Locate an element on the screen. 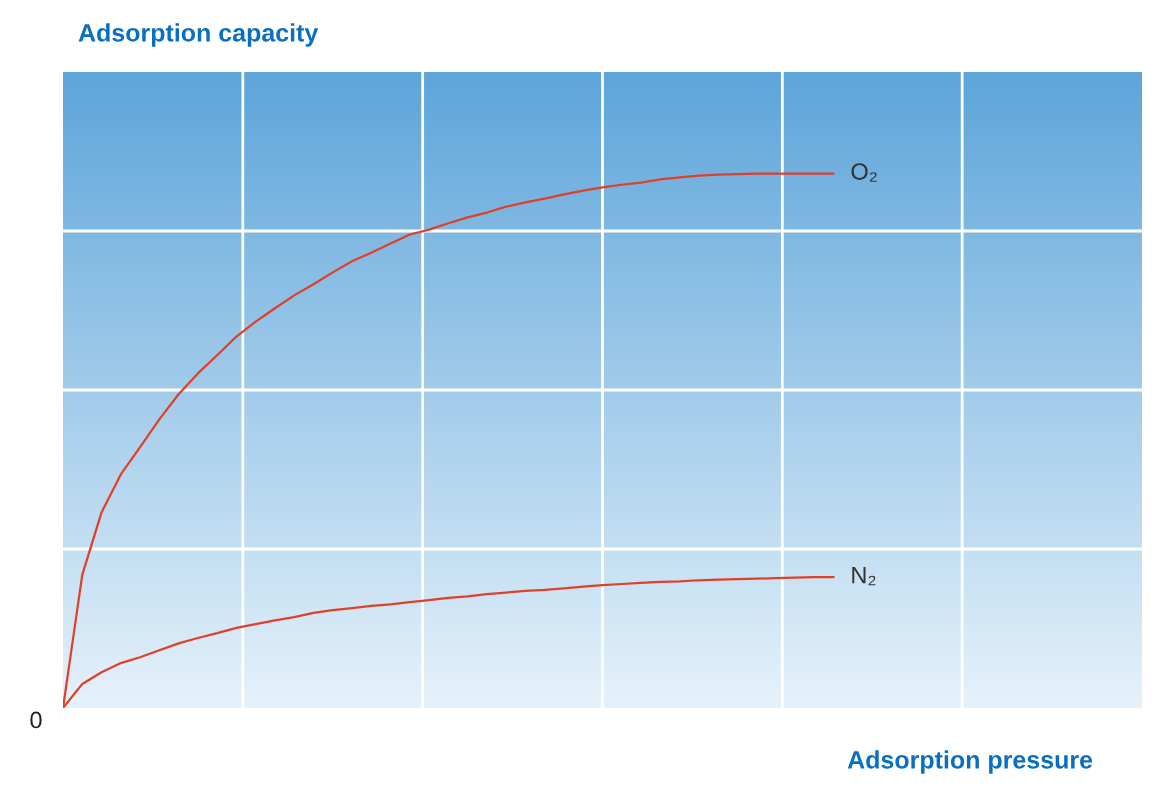  series-label: N₂ is located at coordinates (864, 576).